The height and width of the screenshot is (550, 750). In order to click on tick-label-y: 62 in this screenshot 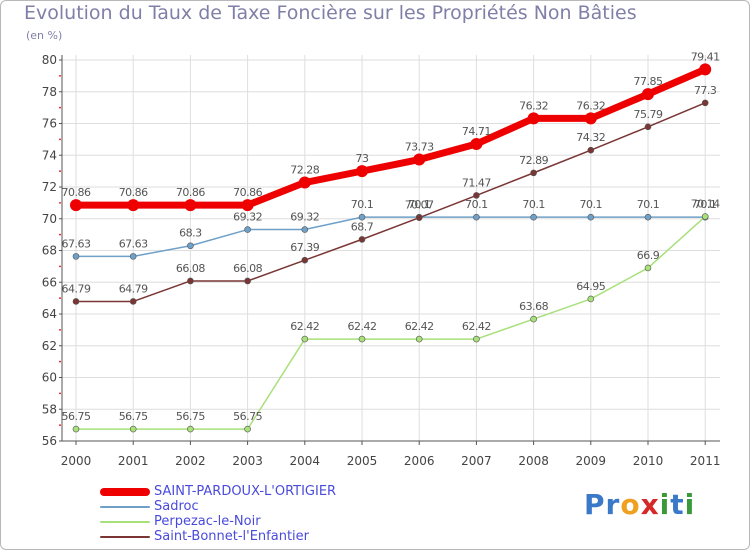, I will do `click(49, 346)`.